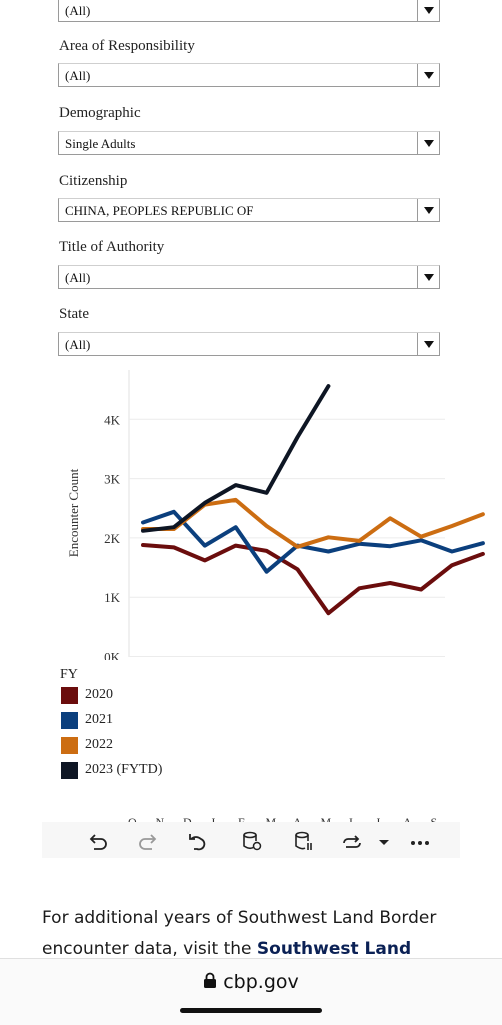 The width and height of the screenshot is (502, 1025). What do you see at coordinates (160, 818) in the screenshot?
I see `x-tick-label: N` at bounding box center [160, 818].